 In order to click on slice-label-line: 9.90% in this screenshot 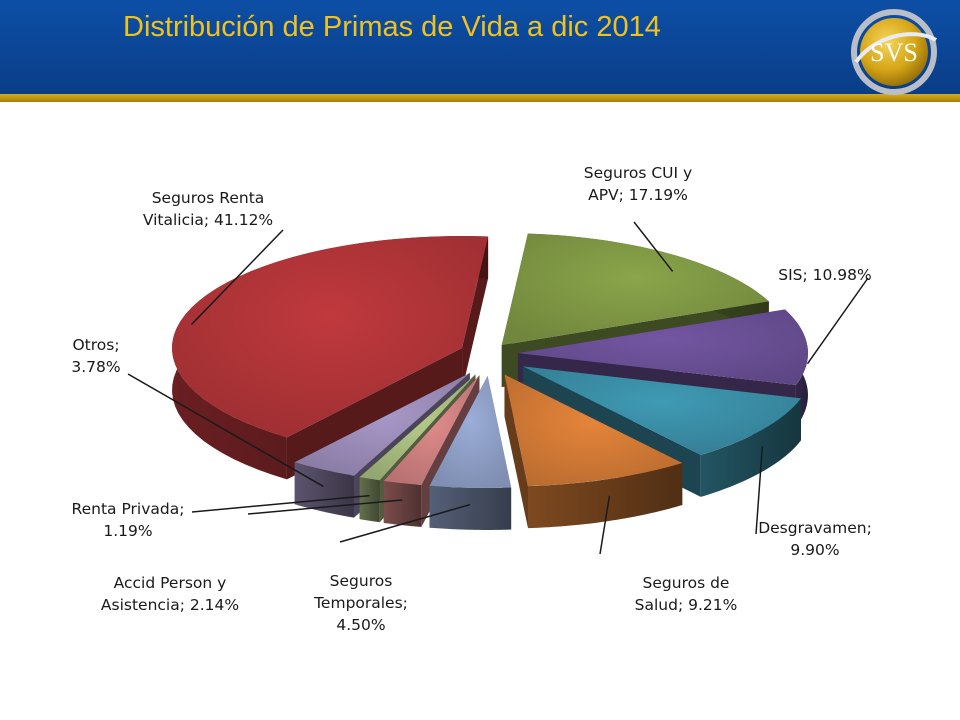, I will do `click(814, 550)`.